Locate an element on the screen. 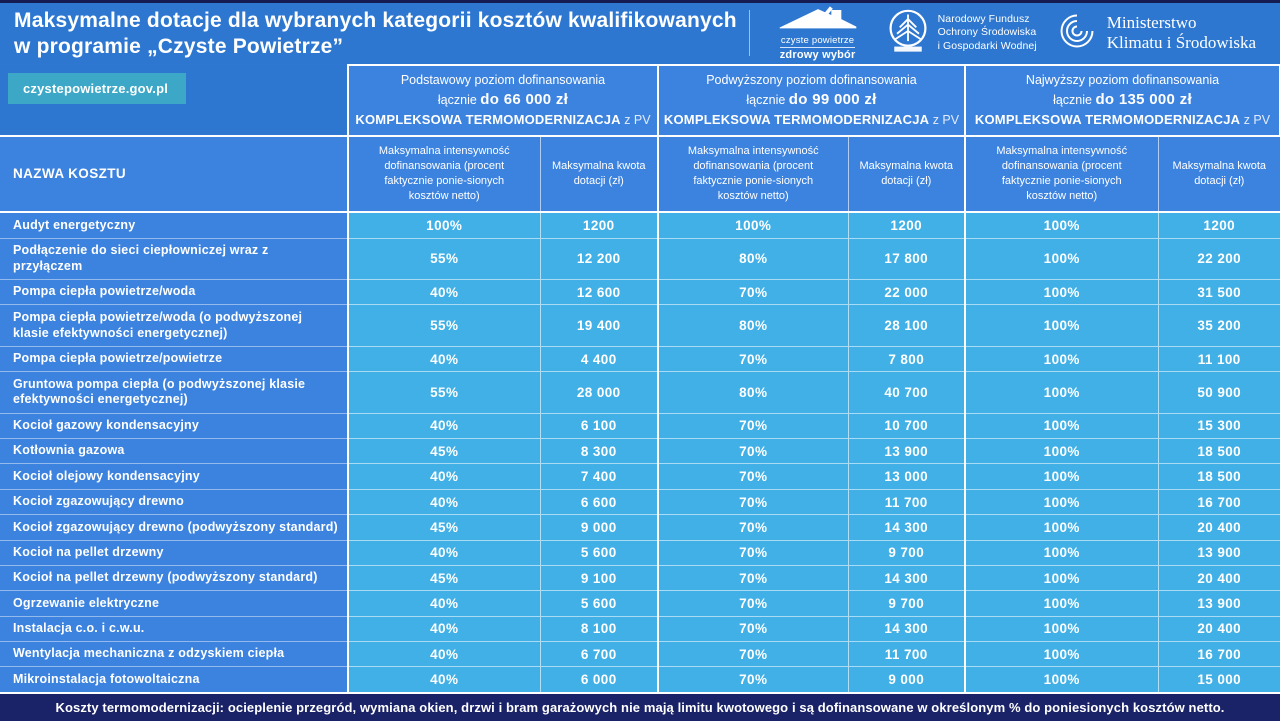 This screenshot has width=1280, height=721. cost-name: Kocioł na pellet drzewny is located at coordinates (174, 552).